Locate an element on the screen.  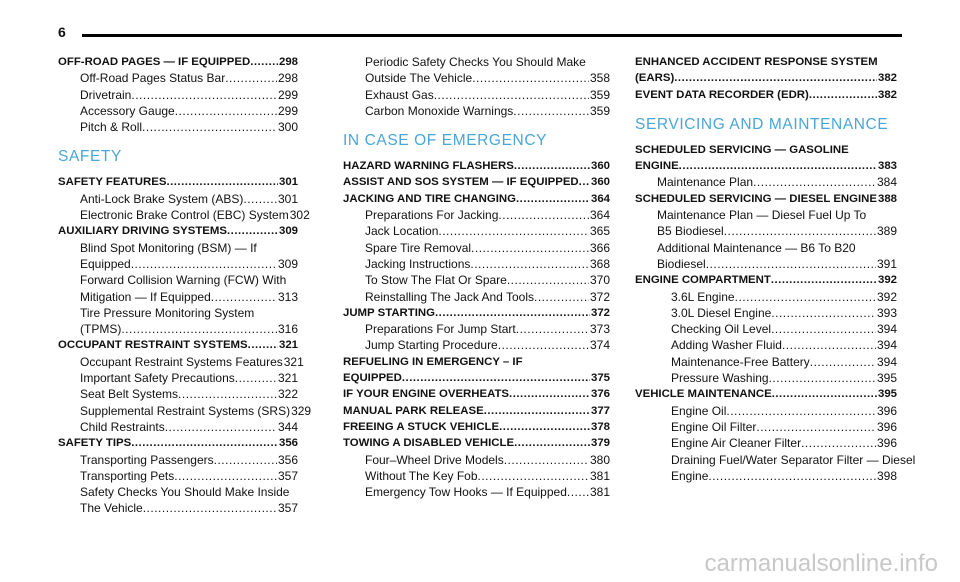
entry-page: 301 is located at coordinates (287, 198).